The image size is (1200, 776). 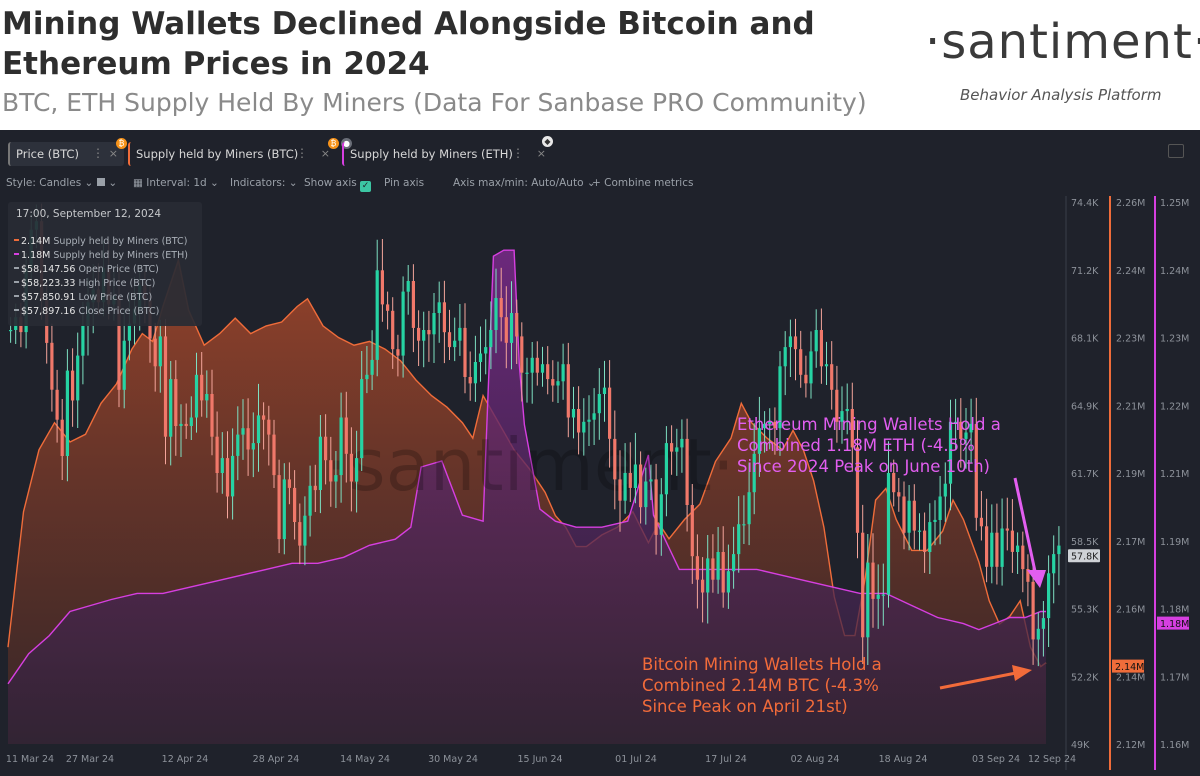 What do you see at coordinates (232, 154) in the screenshot?
I see `tab-supply-btc: Supply held by Miners (BTC) ⋮ ×` at bounding box center [232, 154].